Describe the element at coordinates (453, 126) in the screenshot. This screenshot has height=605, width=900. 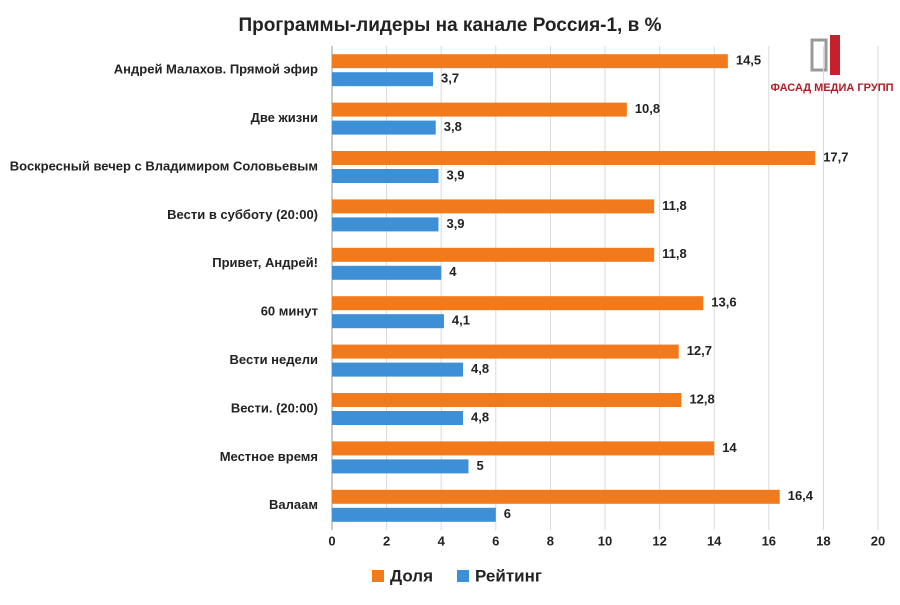
I see `value-label: 3,8` at that location.